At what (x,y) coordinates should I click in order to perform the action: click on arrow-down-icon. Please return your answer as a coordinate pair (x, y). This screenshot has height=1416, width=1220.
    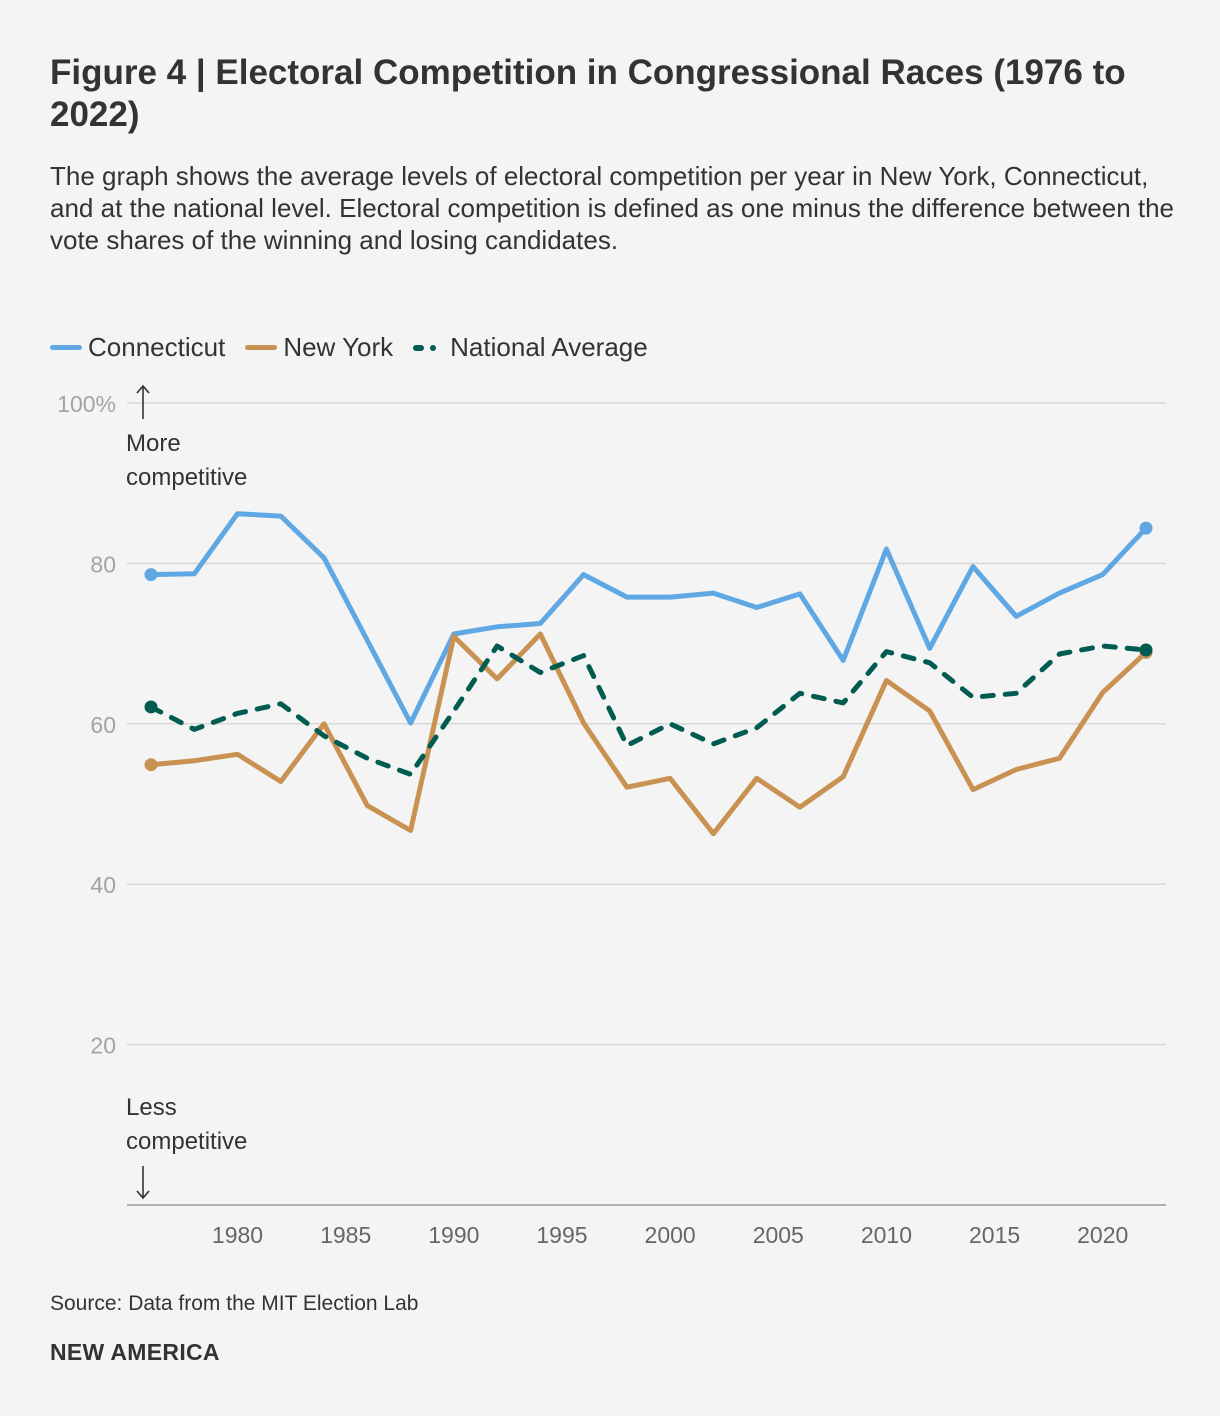
    Looking at the image, I should click on (143, 1183).